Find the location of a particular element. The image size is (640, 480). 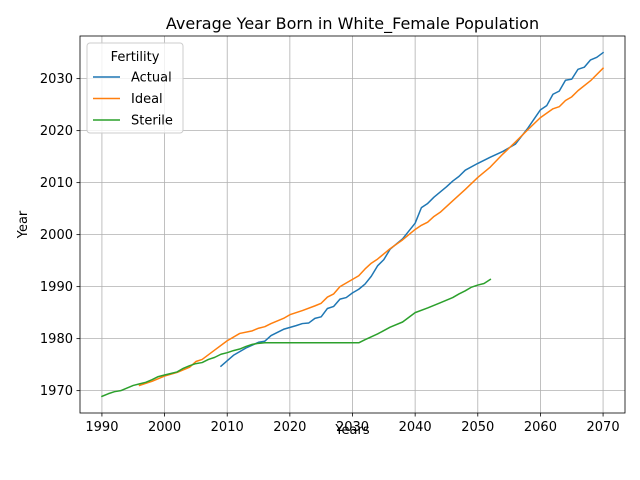

y-tick-label: 2030 is located at coordinates (56, 79).